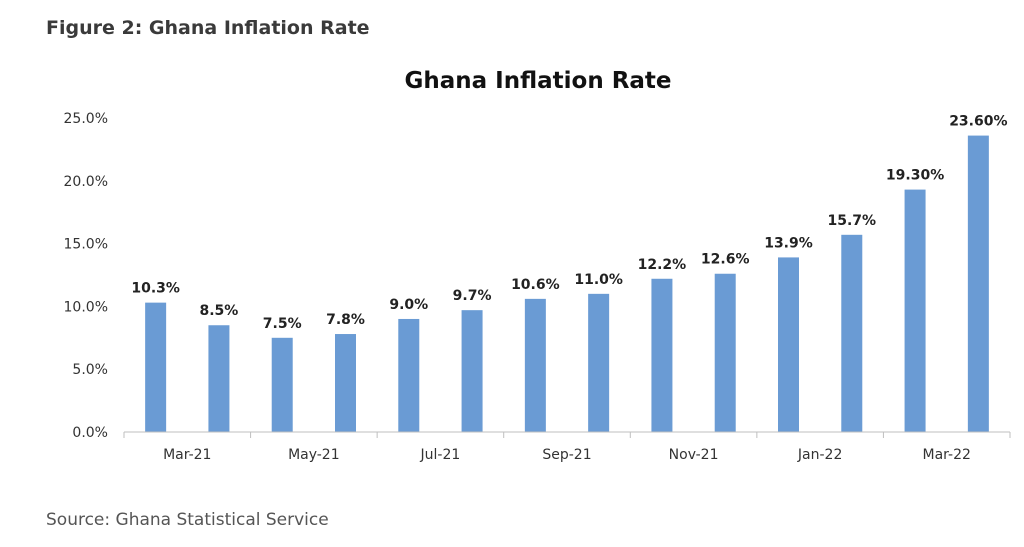  What do you see at coordinates (598, 280) in the screenshot?
I see `data-label: 11.0%` at bounding box center [598, 280].